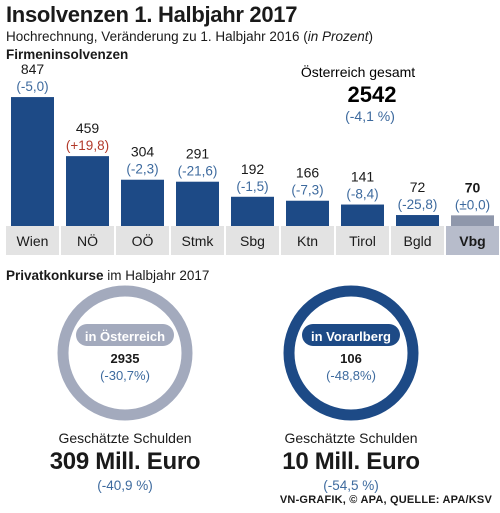 This screenshot has width=500, height=513. Describe the element at coordinates (125, 438) in the screenshot. I see `austria-debt-label: Geschätzte Schulden` at that location.